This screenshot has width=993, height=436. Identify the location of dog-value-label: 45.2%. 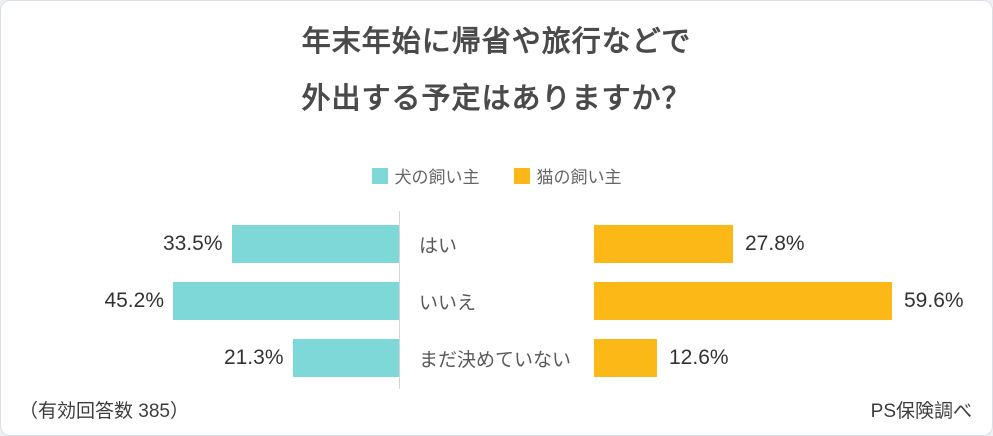
(134, 300).